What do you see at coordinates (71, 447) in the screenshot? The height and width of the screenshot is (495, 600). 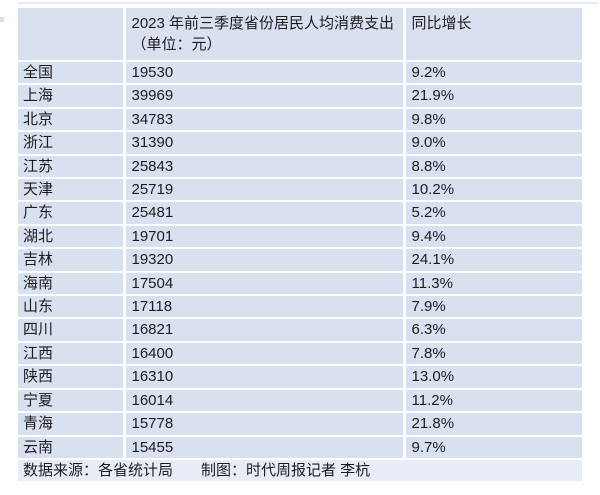 I see `region-cell: 云南` at bounding box center [71, 447].